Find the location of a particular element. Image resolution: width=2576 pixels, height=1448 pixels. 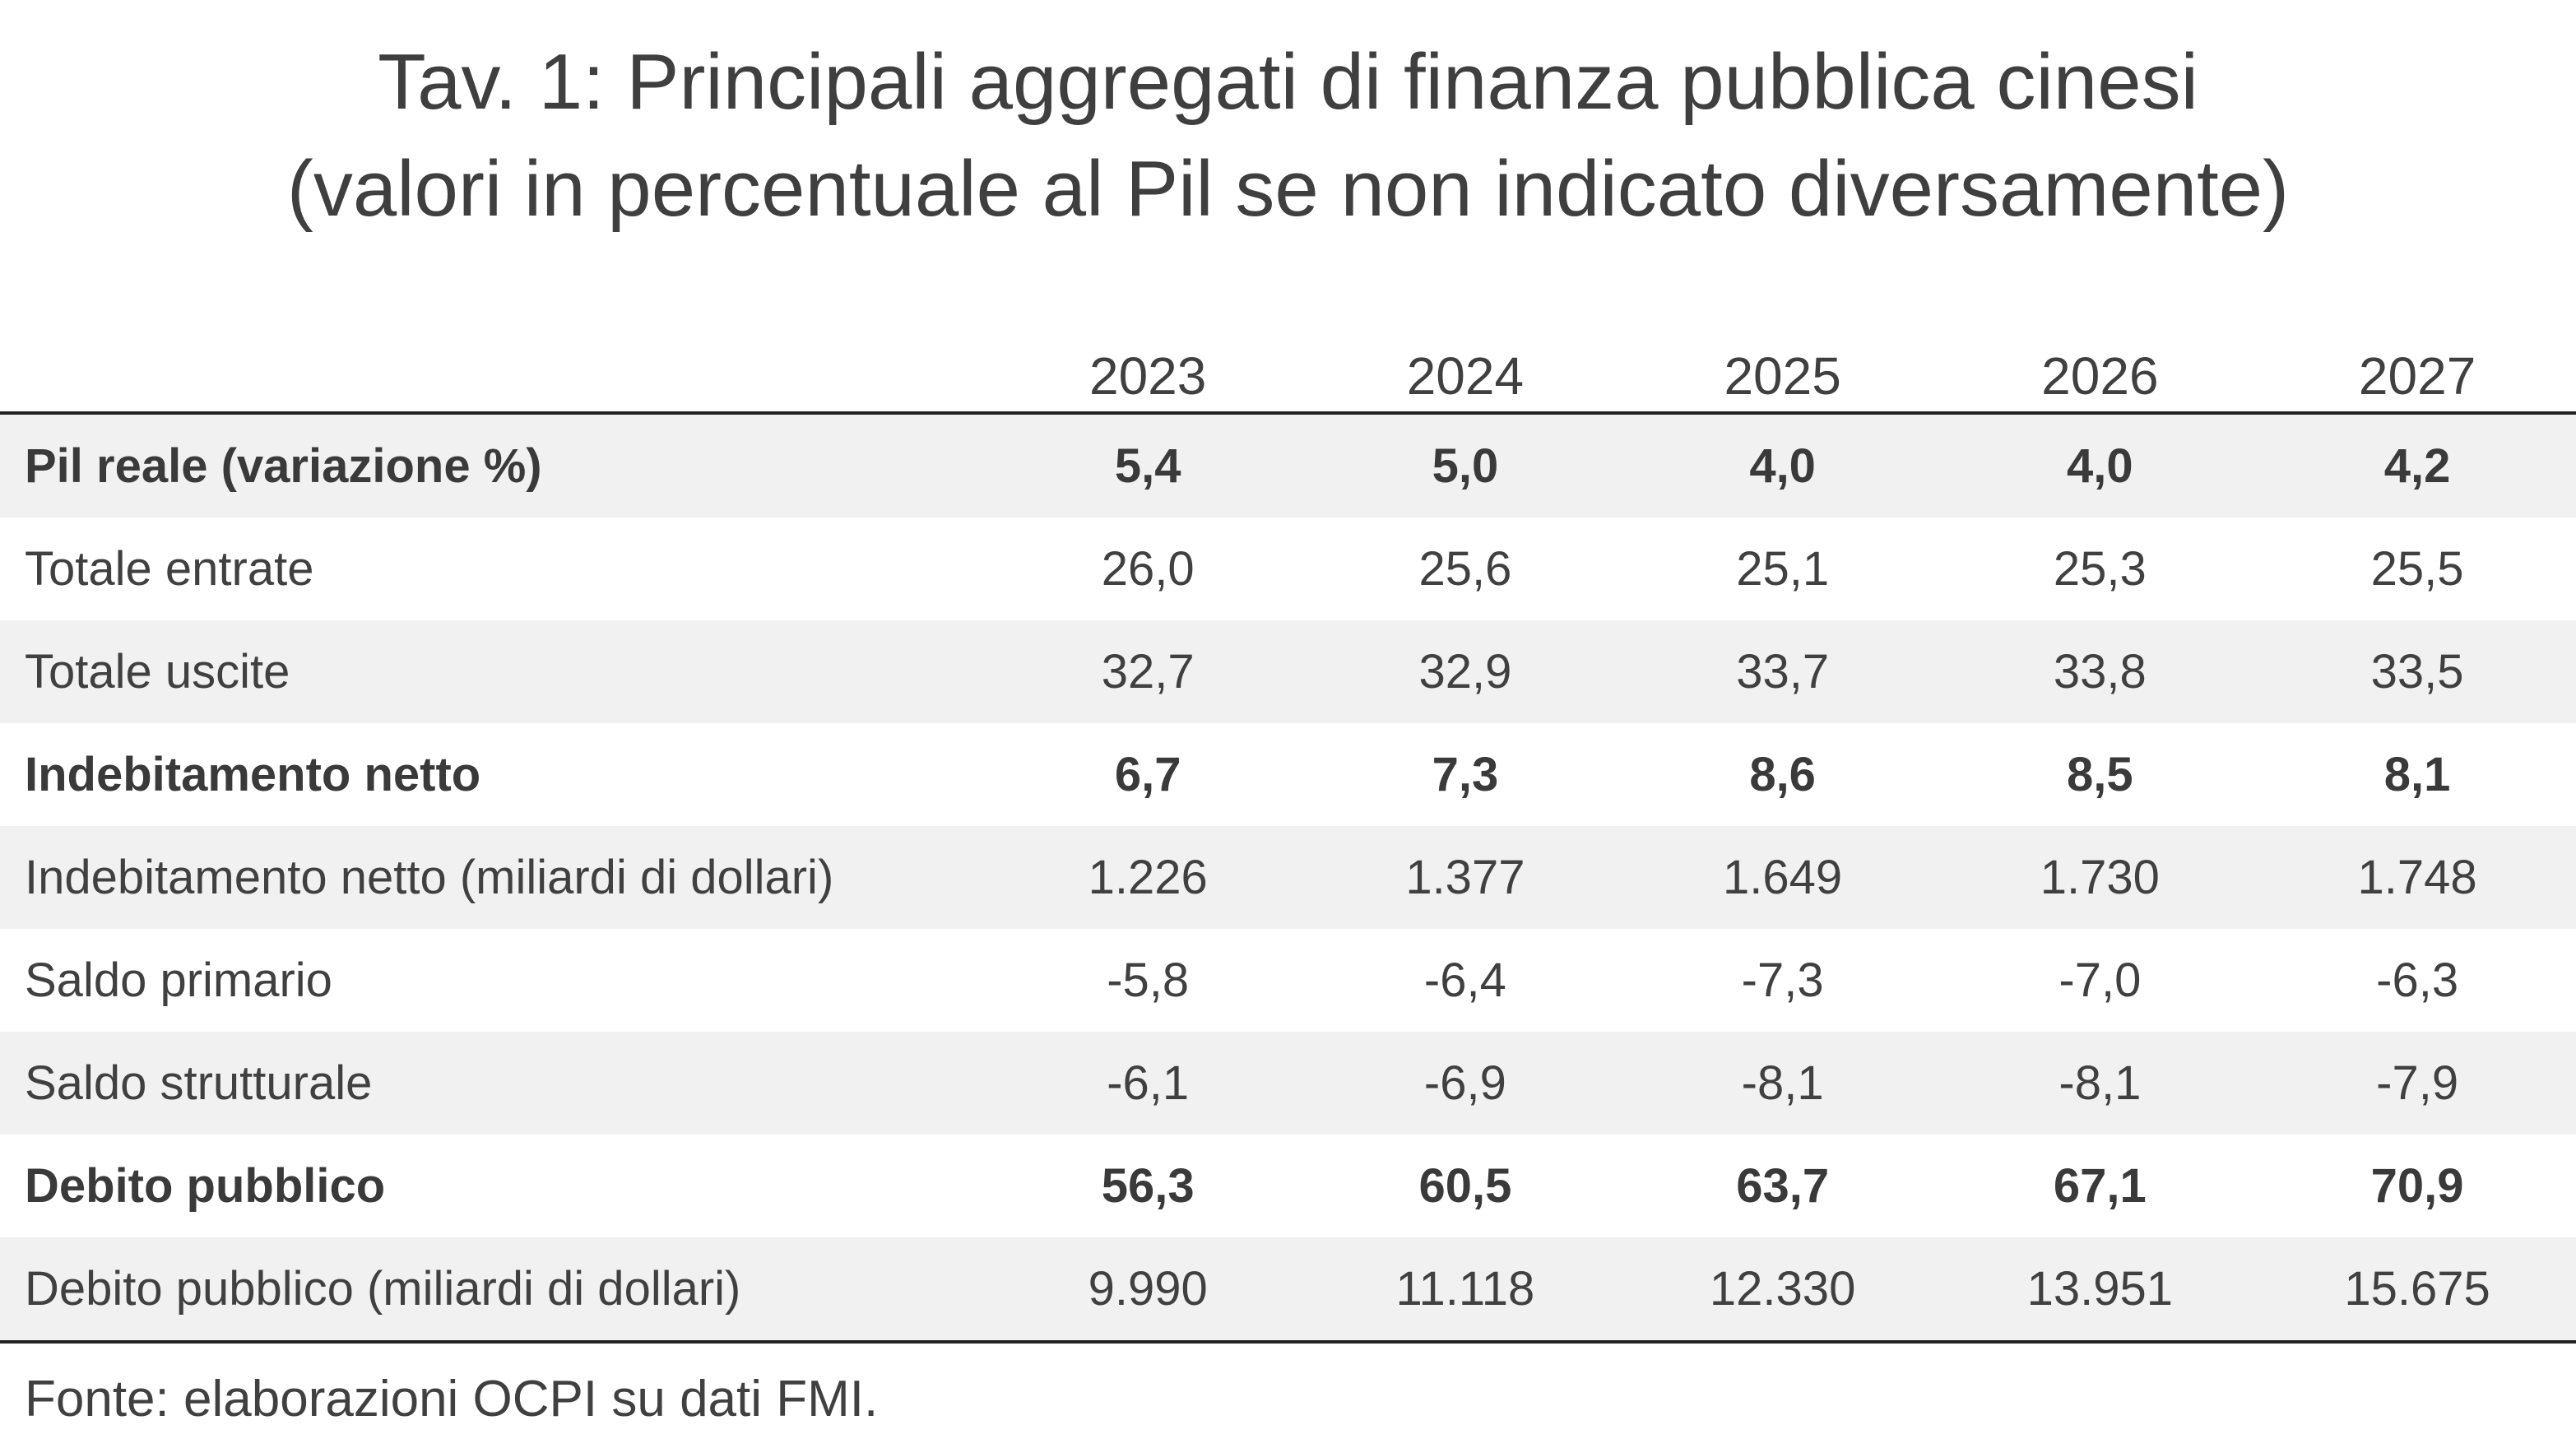

value-cell-2026: 1.730 is located at coordinates (2100, 878).